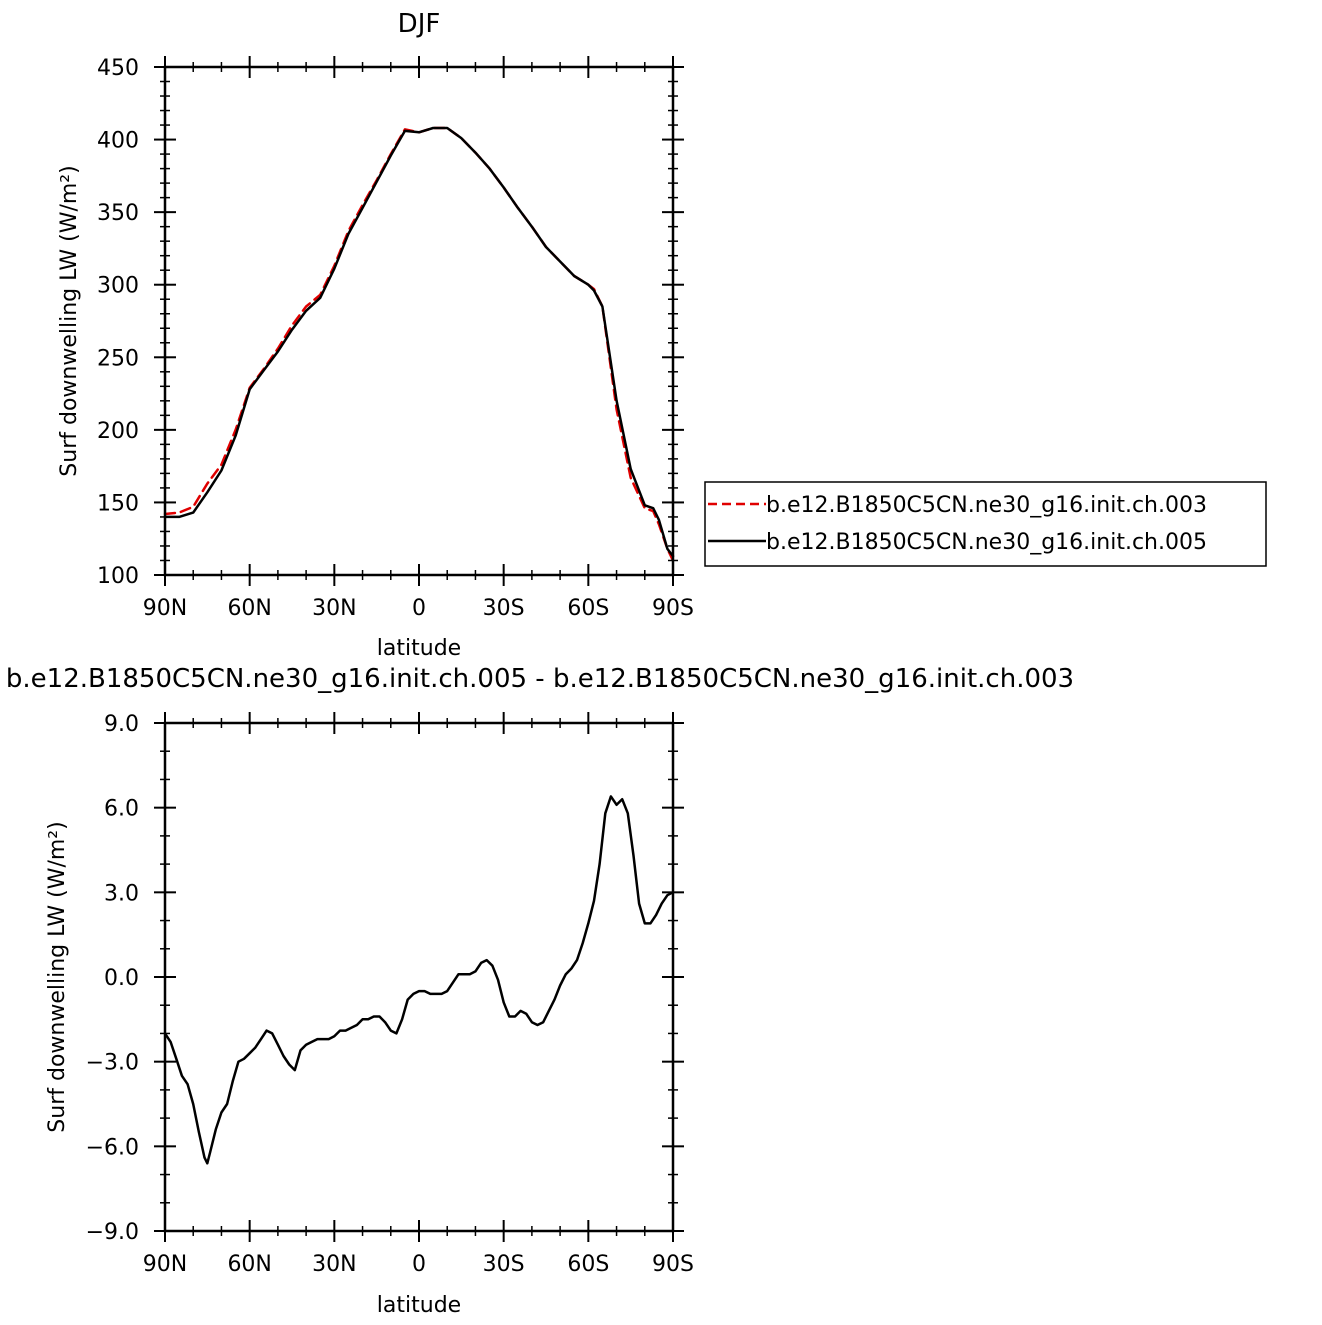 The width and height of the screenshot is (1322, 1325). I want to click on y-tick-label: −9.0, so click(112, 1232).